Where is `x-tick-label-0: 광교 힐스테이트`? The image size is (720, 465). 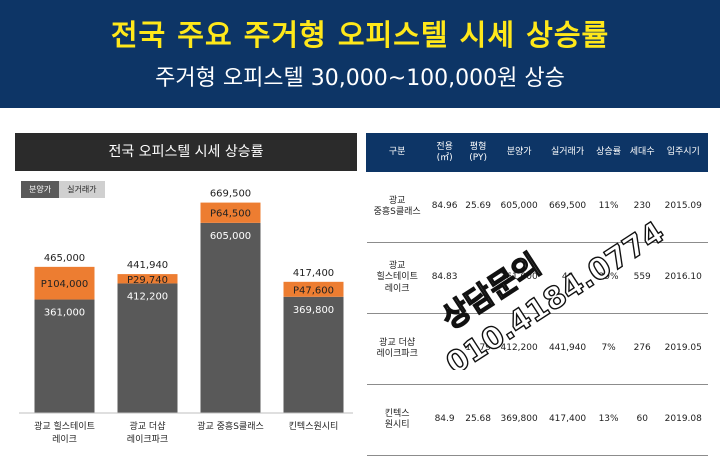
x-tick-label-0: 광교 힐스테이트 is located at coordinates (64, 426).